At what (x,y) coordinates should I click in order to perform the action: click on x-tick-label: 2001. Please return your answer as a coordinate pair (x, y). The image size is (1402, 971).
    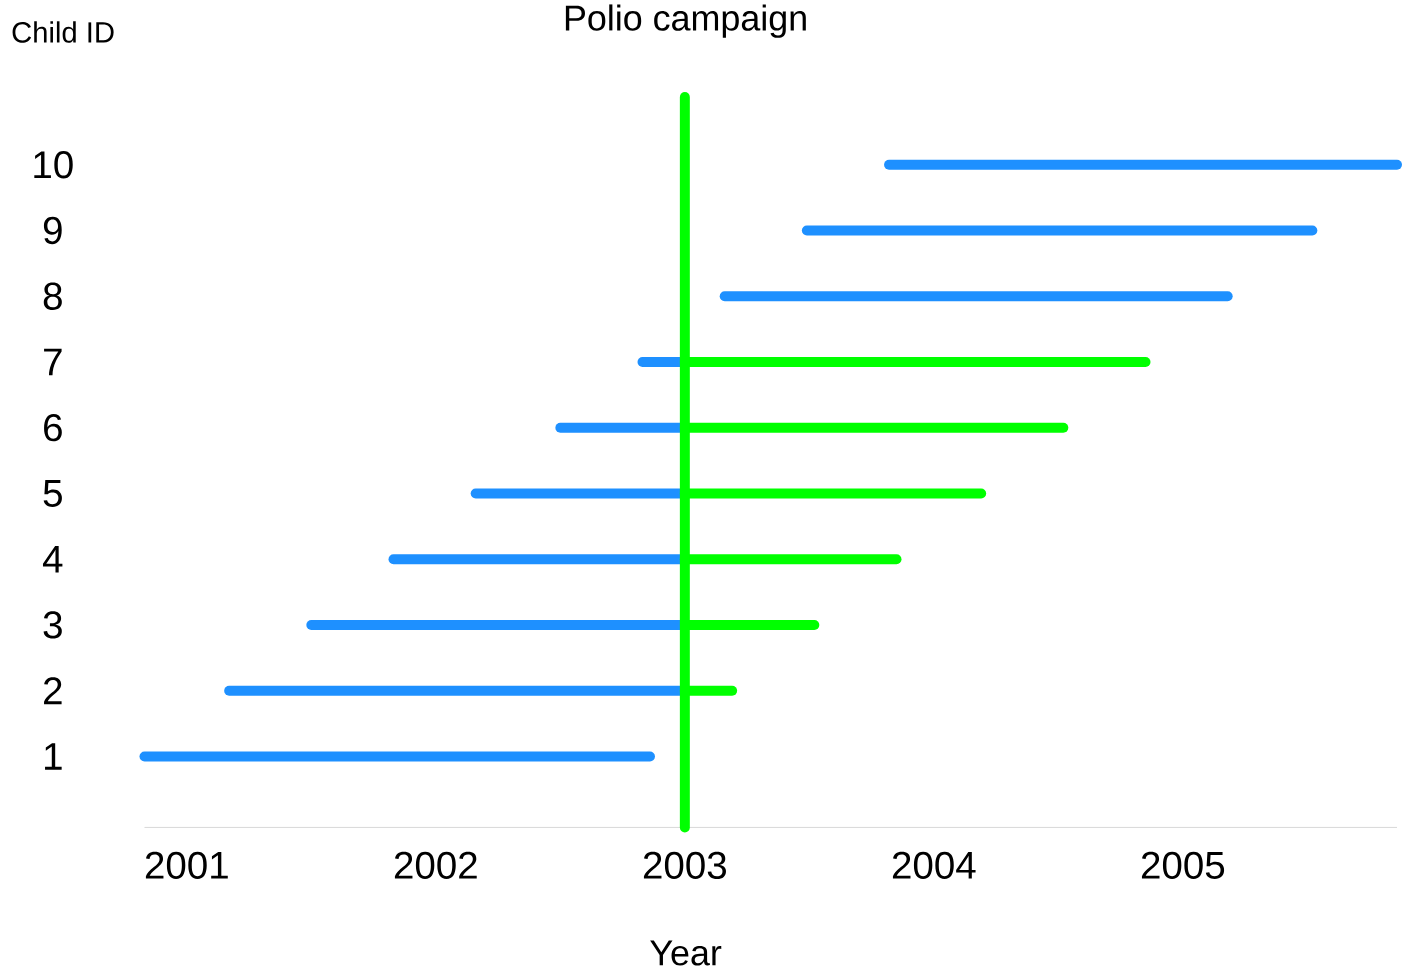
    Looking at the image, I should click on (186, 865).